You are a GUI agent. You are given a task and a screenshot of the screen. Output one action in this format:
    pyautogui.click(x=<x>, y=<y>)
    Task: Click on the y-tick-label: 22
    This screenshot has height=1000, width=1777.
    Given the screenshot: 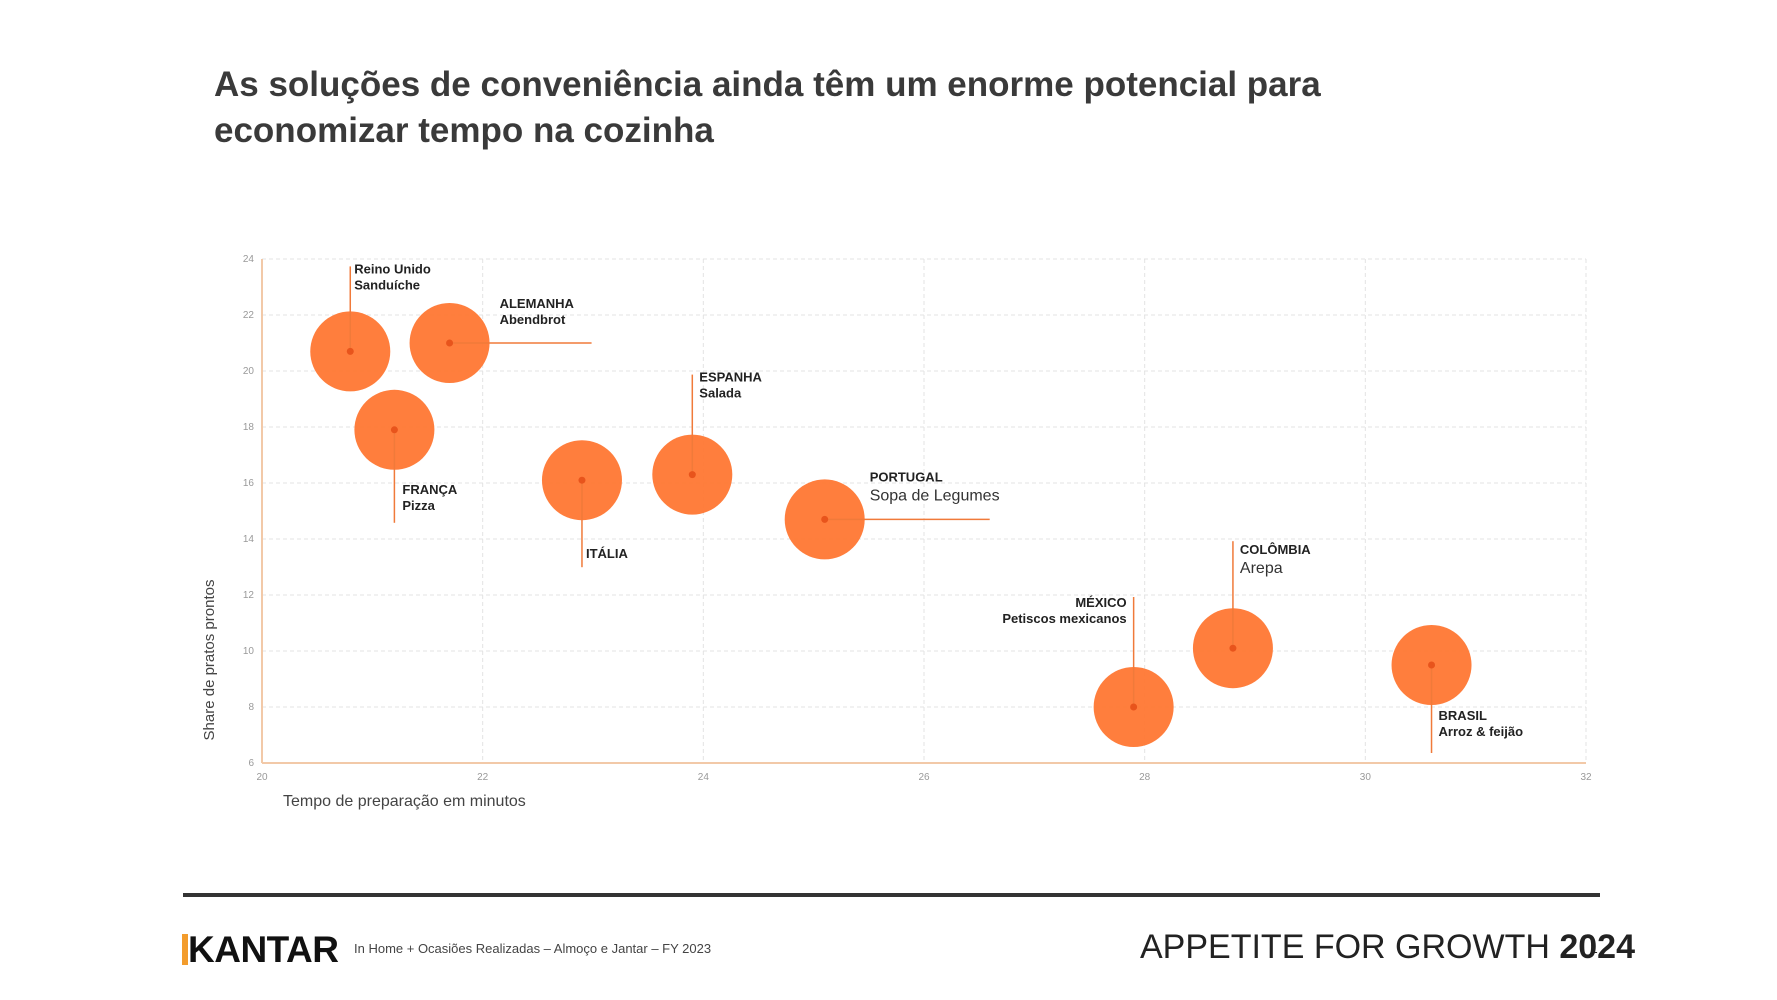 What is the action you would take?
    pyautogui.click(x=249, y=315)
    